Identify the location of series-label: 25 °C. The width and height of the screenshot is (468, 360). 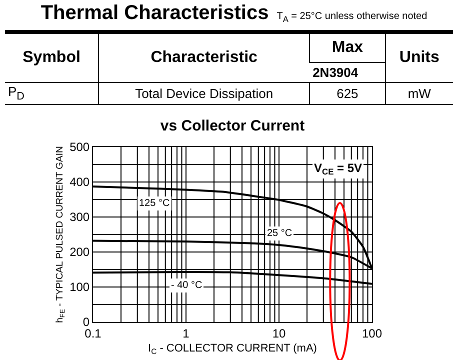
(279, 233).